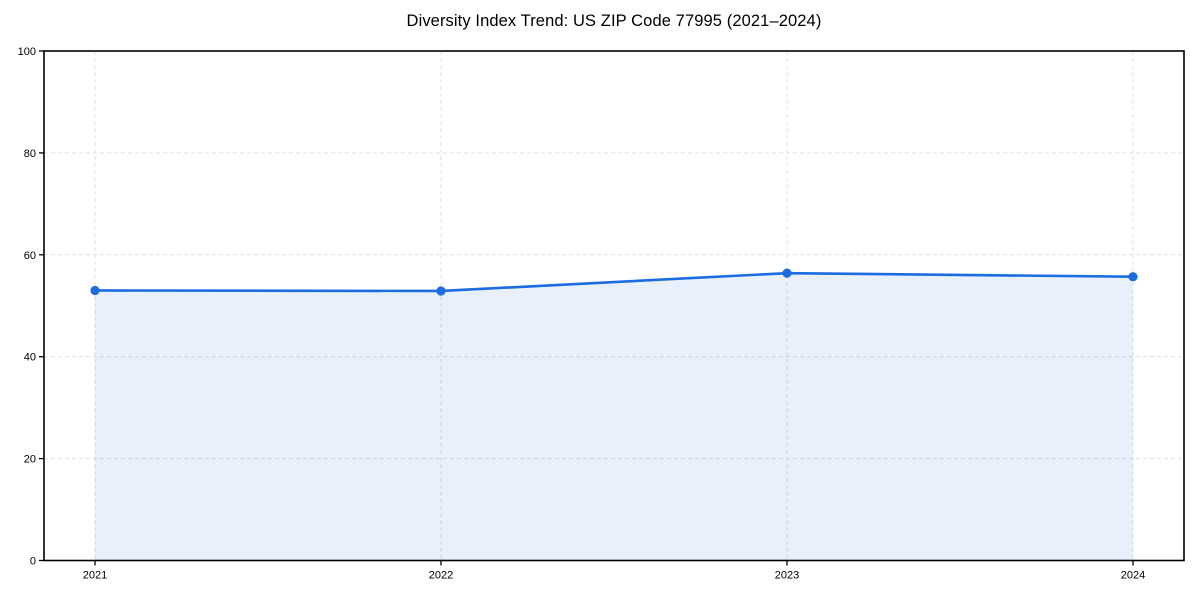  What do you see at coordinates (441, 576) in the screenshot?
I see `x-tick-label: 2022` at bounding box center [441, 576].